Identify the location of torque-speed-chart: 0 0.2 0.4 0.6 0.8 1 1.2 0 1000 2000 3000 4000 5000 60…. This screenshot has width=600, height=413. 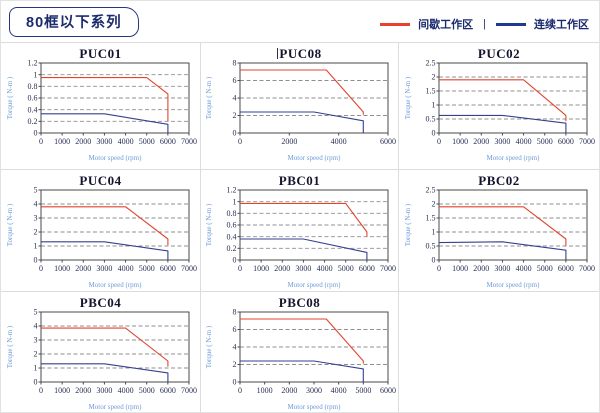
(300, 238).